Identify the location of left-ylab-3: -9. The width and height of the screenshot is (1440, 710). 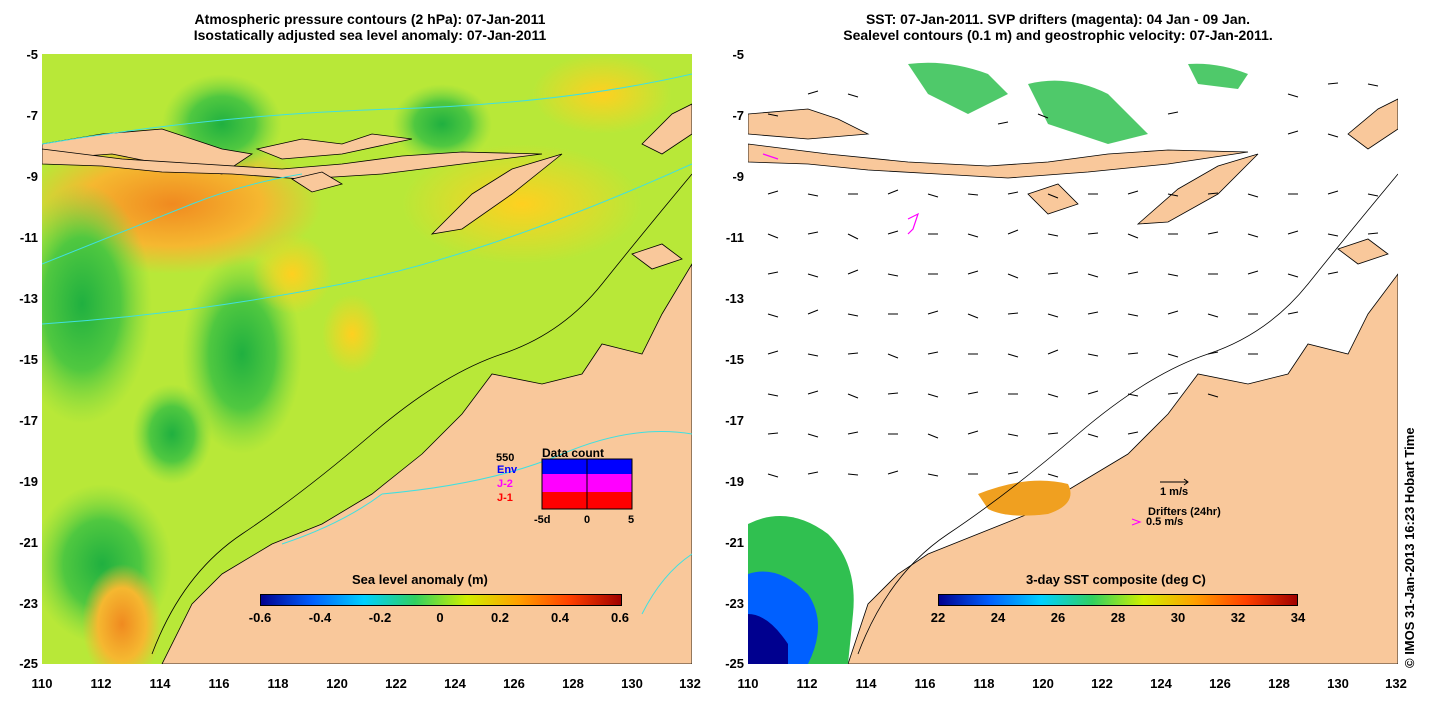
(32, 176).